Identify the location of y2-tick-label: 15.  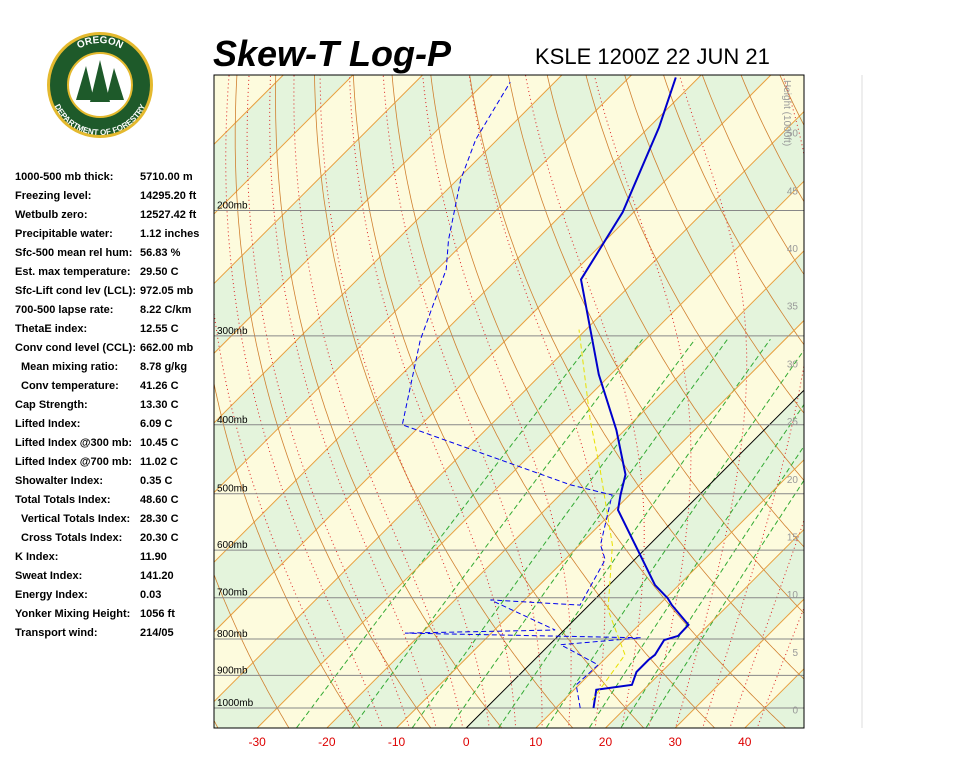
(793, 537).